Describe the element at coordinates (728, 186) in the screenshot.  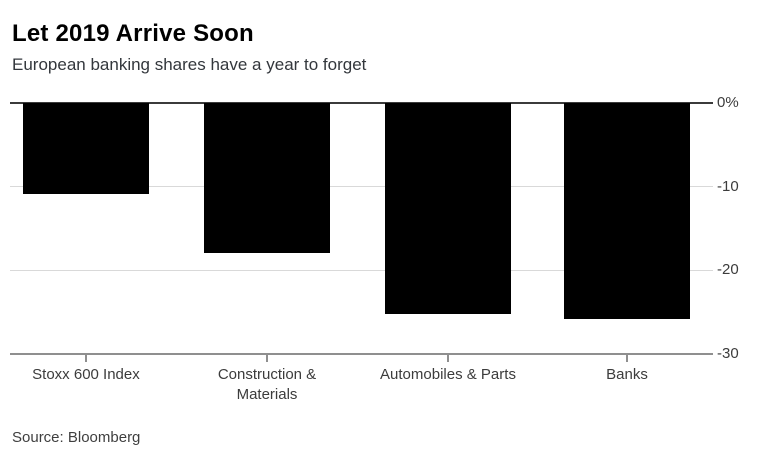
I see `y-axis-label: -10` at that location.